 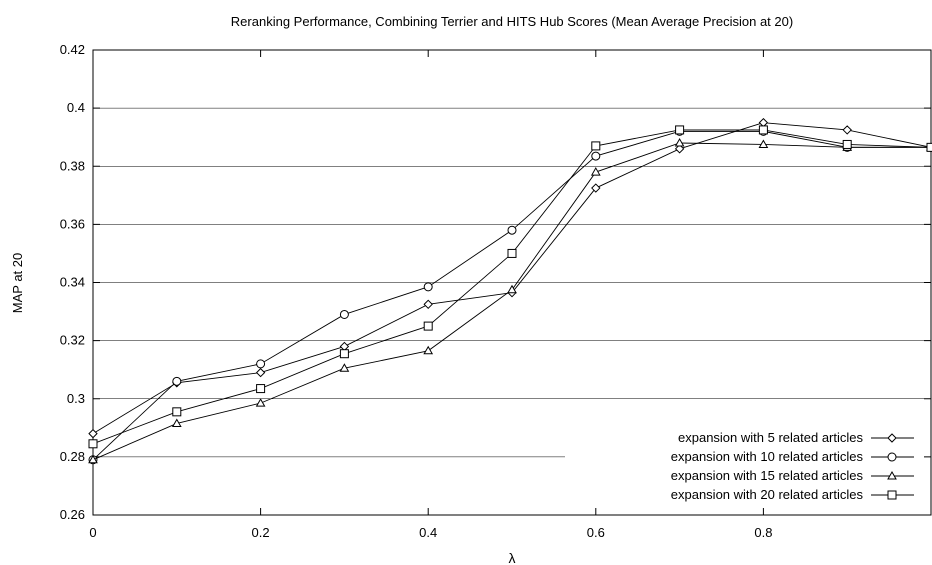 I want to click on legend-marker-triangle, so click(x=892, y=475).